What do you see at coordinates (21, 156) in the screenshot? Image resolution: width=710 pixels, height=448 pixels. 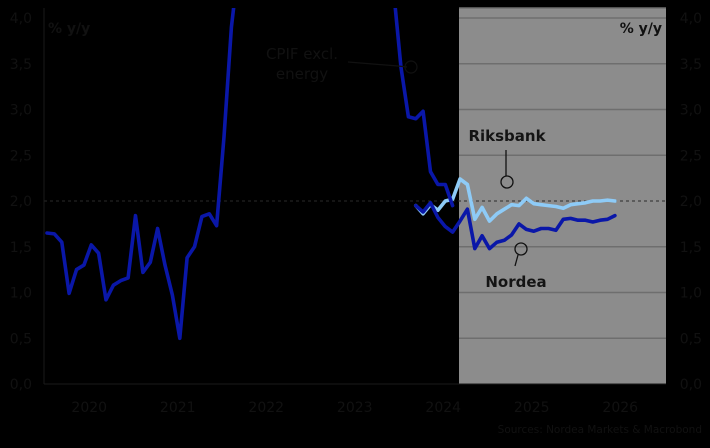 I see `y-tick-left: 2,5` at bounding box center [21, 156].